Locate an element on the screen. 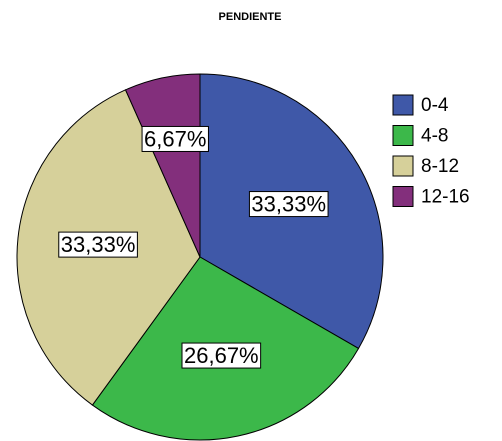 The image size is (502, 441). legend-label: 12-16 is located at coordinates (445, 197).